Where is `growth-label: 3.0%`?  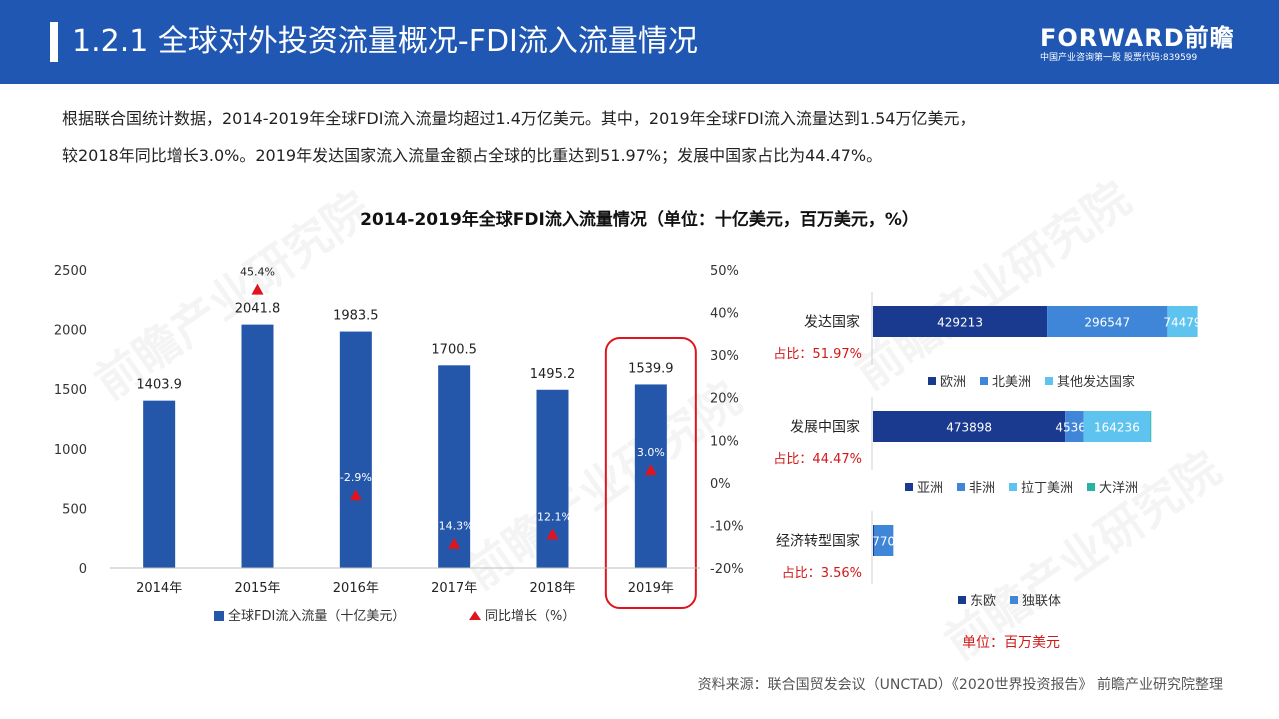 growth-label: 3.0% is located at coordinates (651, 452).